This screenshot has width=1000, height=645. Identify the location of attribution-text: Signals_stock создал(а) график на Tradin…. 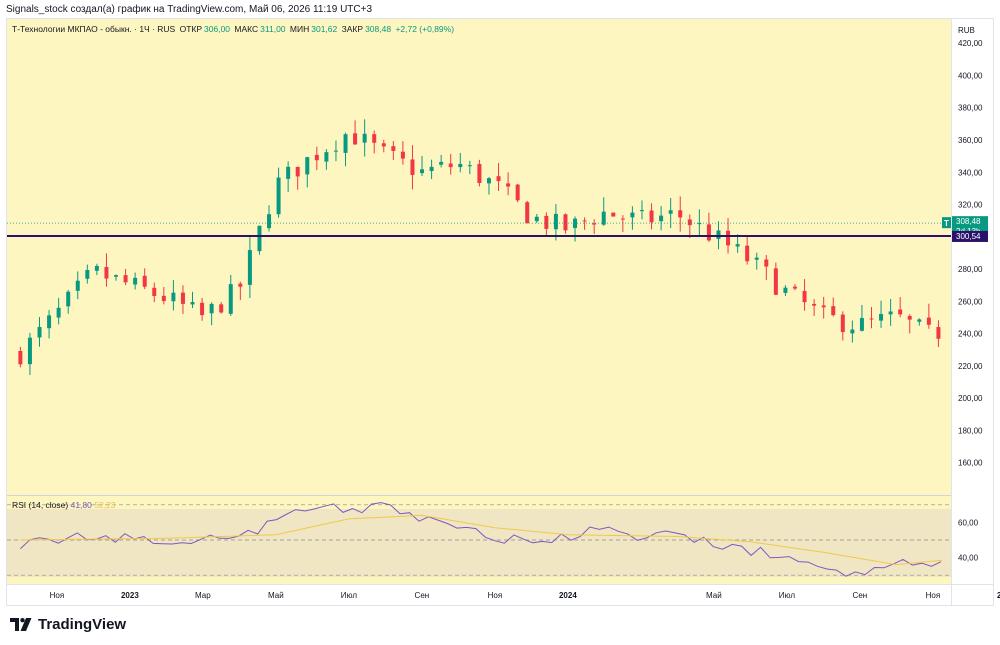
(189, 9).